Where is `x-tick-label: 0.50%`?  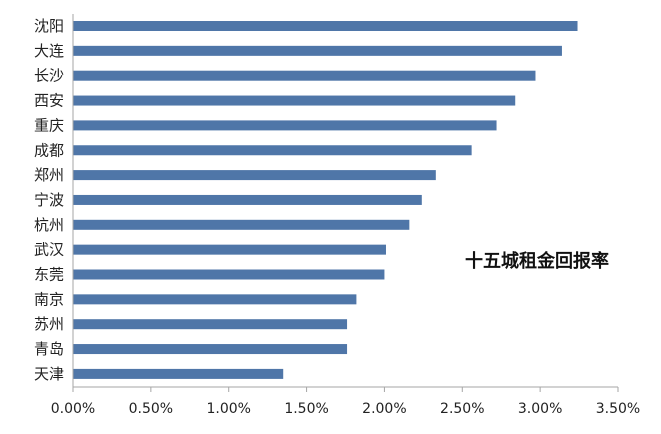 x-tick-label: 0.50% is located at coordinates (151, 409).